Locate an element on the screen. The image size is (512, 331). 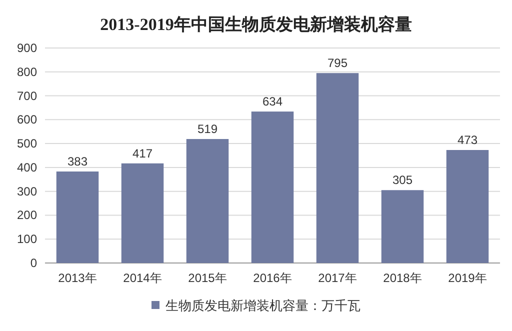
x-tick-label: 2014年 is located at coordinates (142, 278).